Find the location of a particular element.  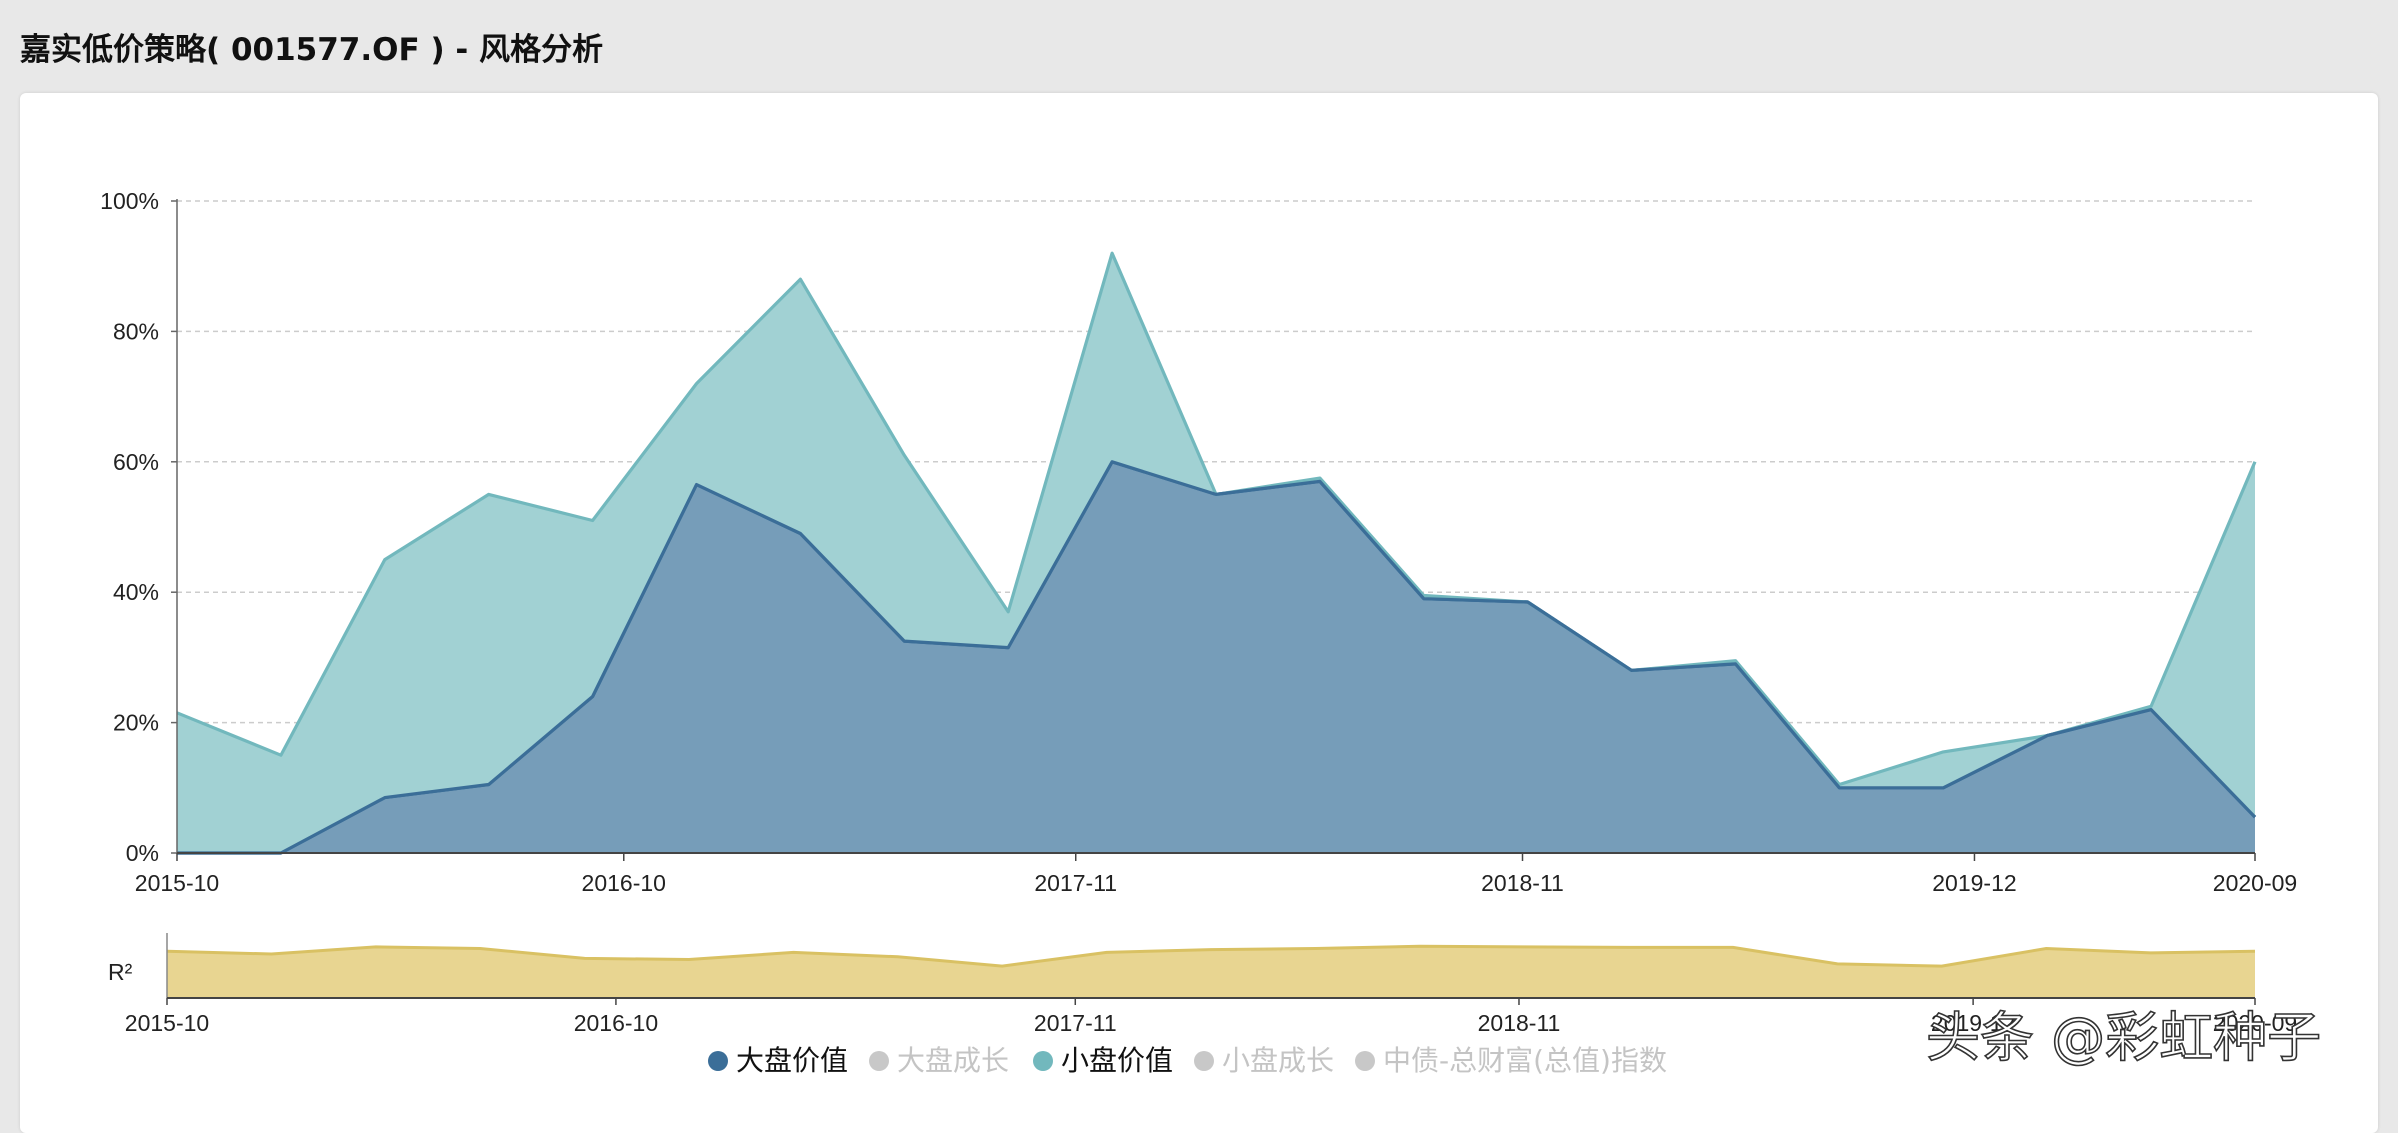

x-tick-label: 2015-10 is located at coordinates (177, 883).